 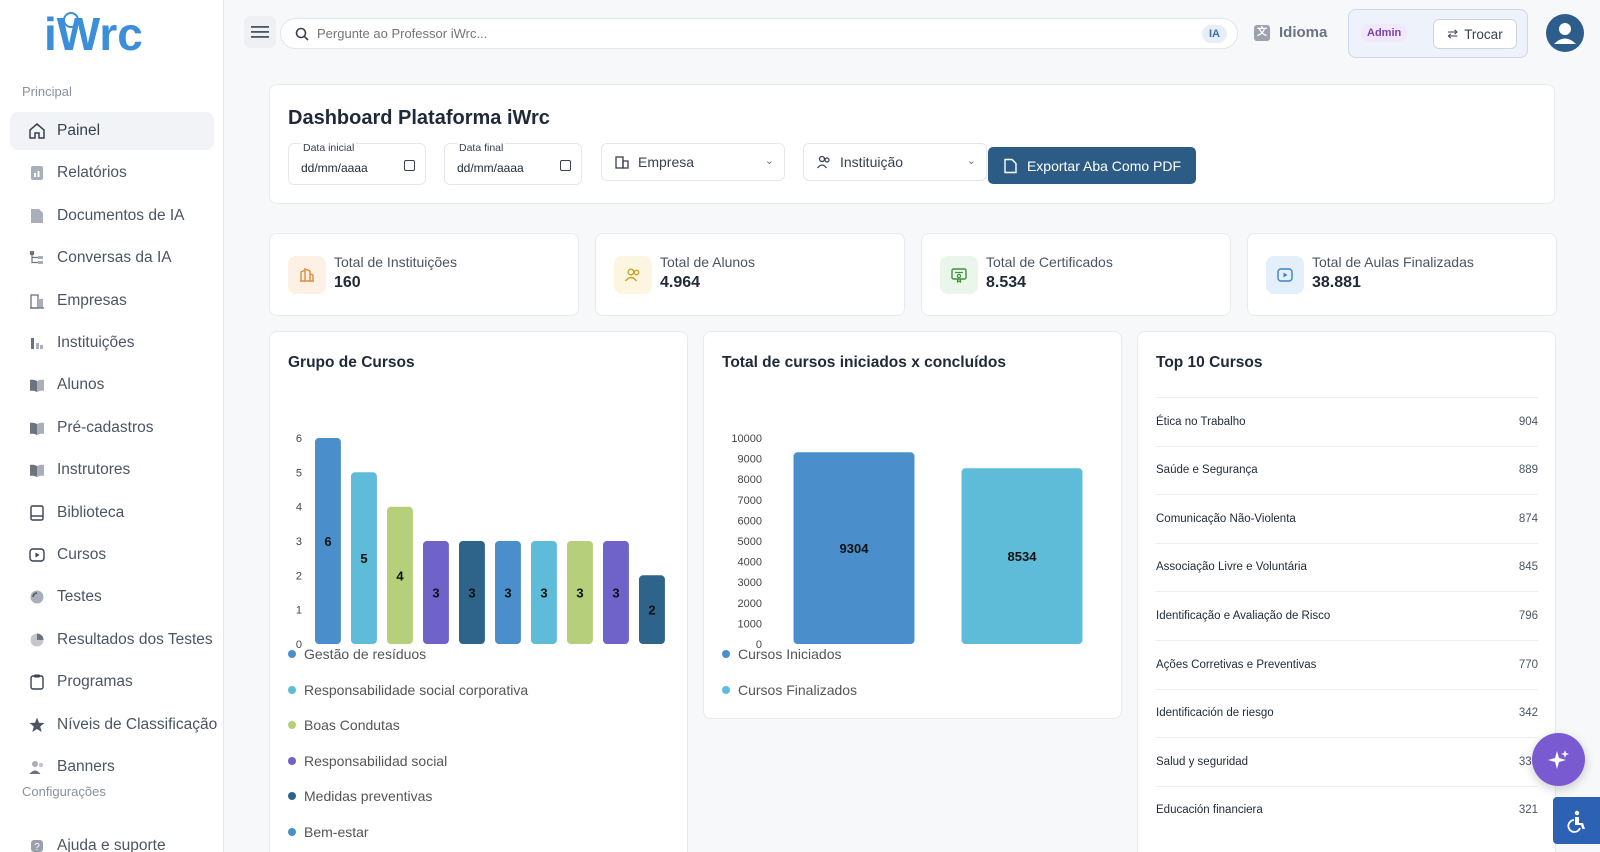 What do you see at coordinates (1347, 664) in the screenshot?
I see `list-item: Ações Corretivas e Preventivas 770` at bounding box center [1347, 664].